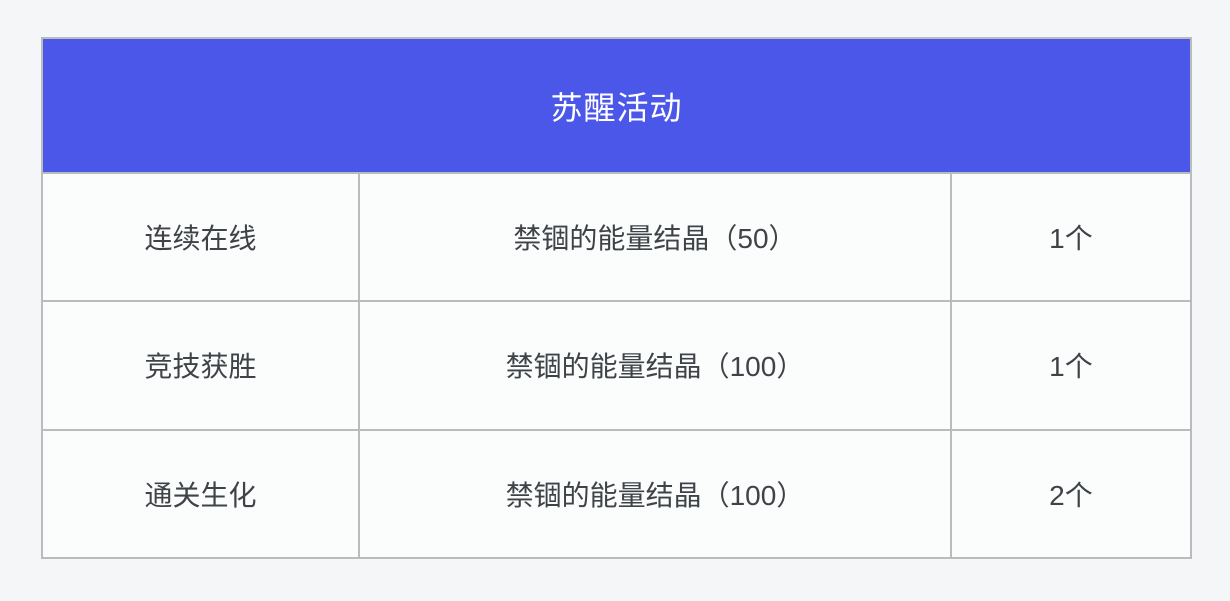  What do you see at coordinates (200, 365) in the screenshot?
I see `task-cell: 竞技获胜` at bounding box center [200, 365].